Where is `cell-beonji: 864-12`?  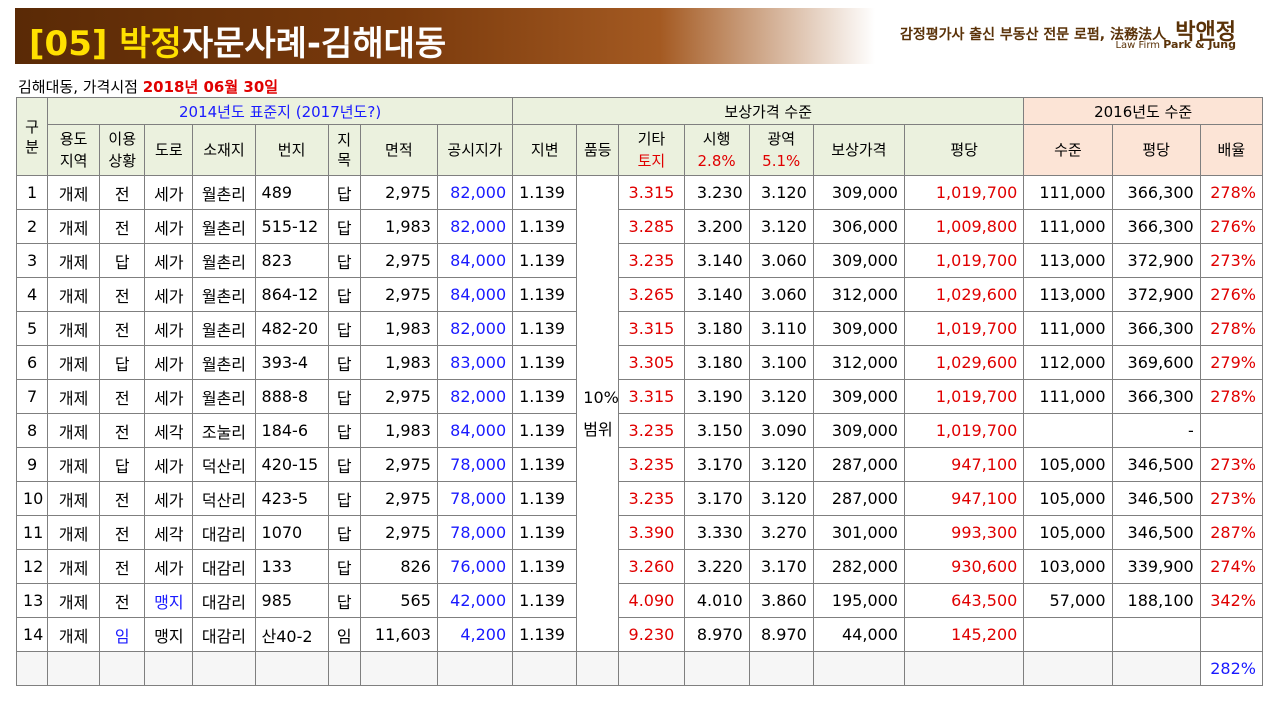 cell-beonji: 864-12 is located at coordinates (291, 294).